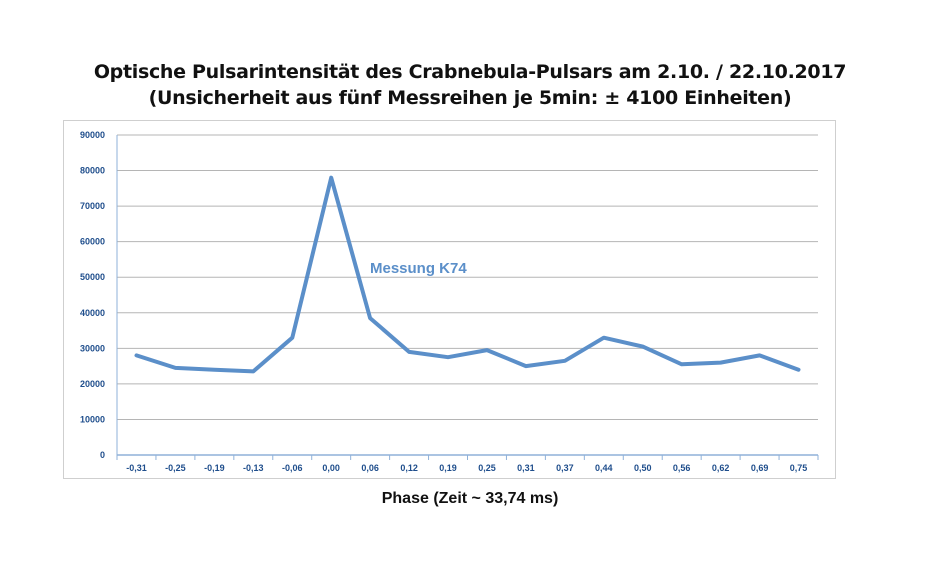 Image resolution: width=940 pixels, height=564 pixels. What do you see at coordinates (604, 468) in the screenshot?
I see `x-tick-label: 0,44` at bounding box center [604, 468].